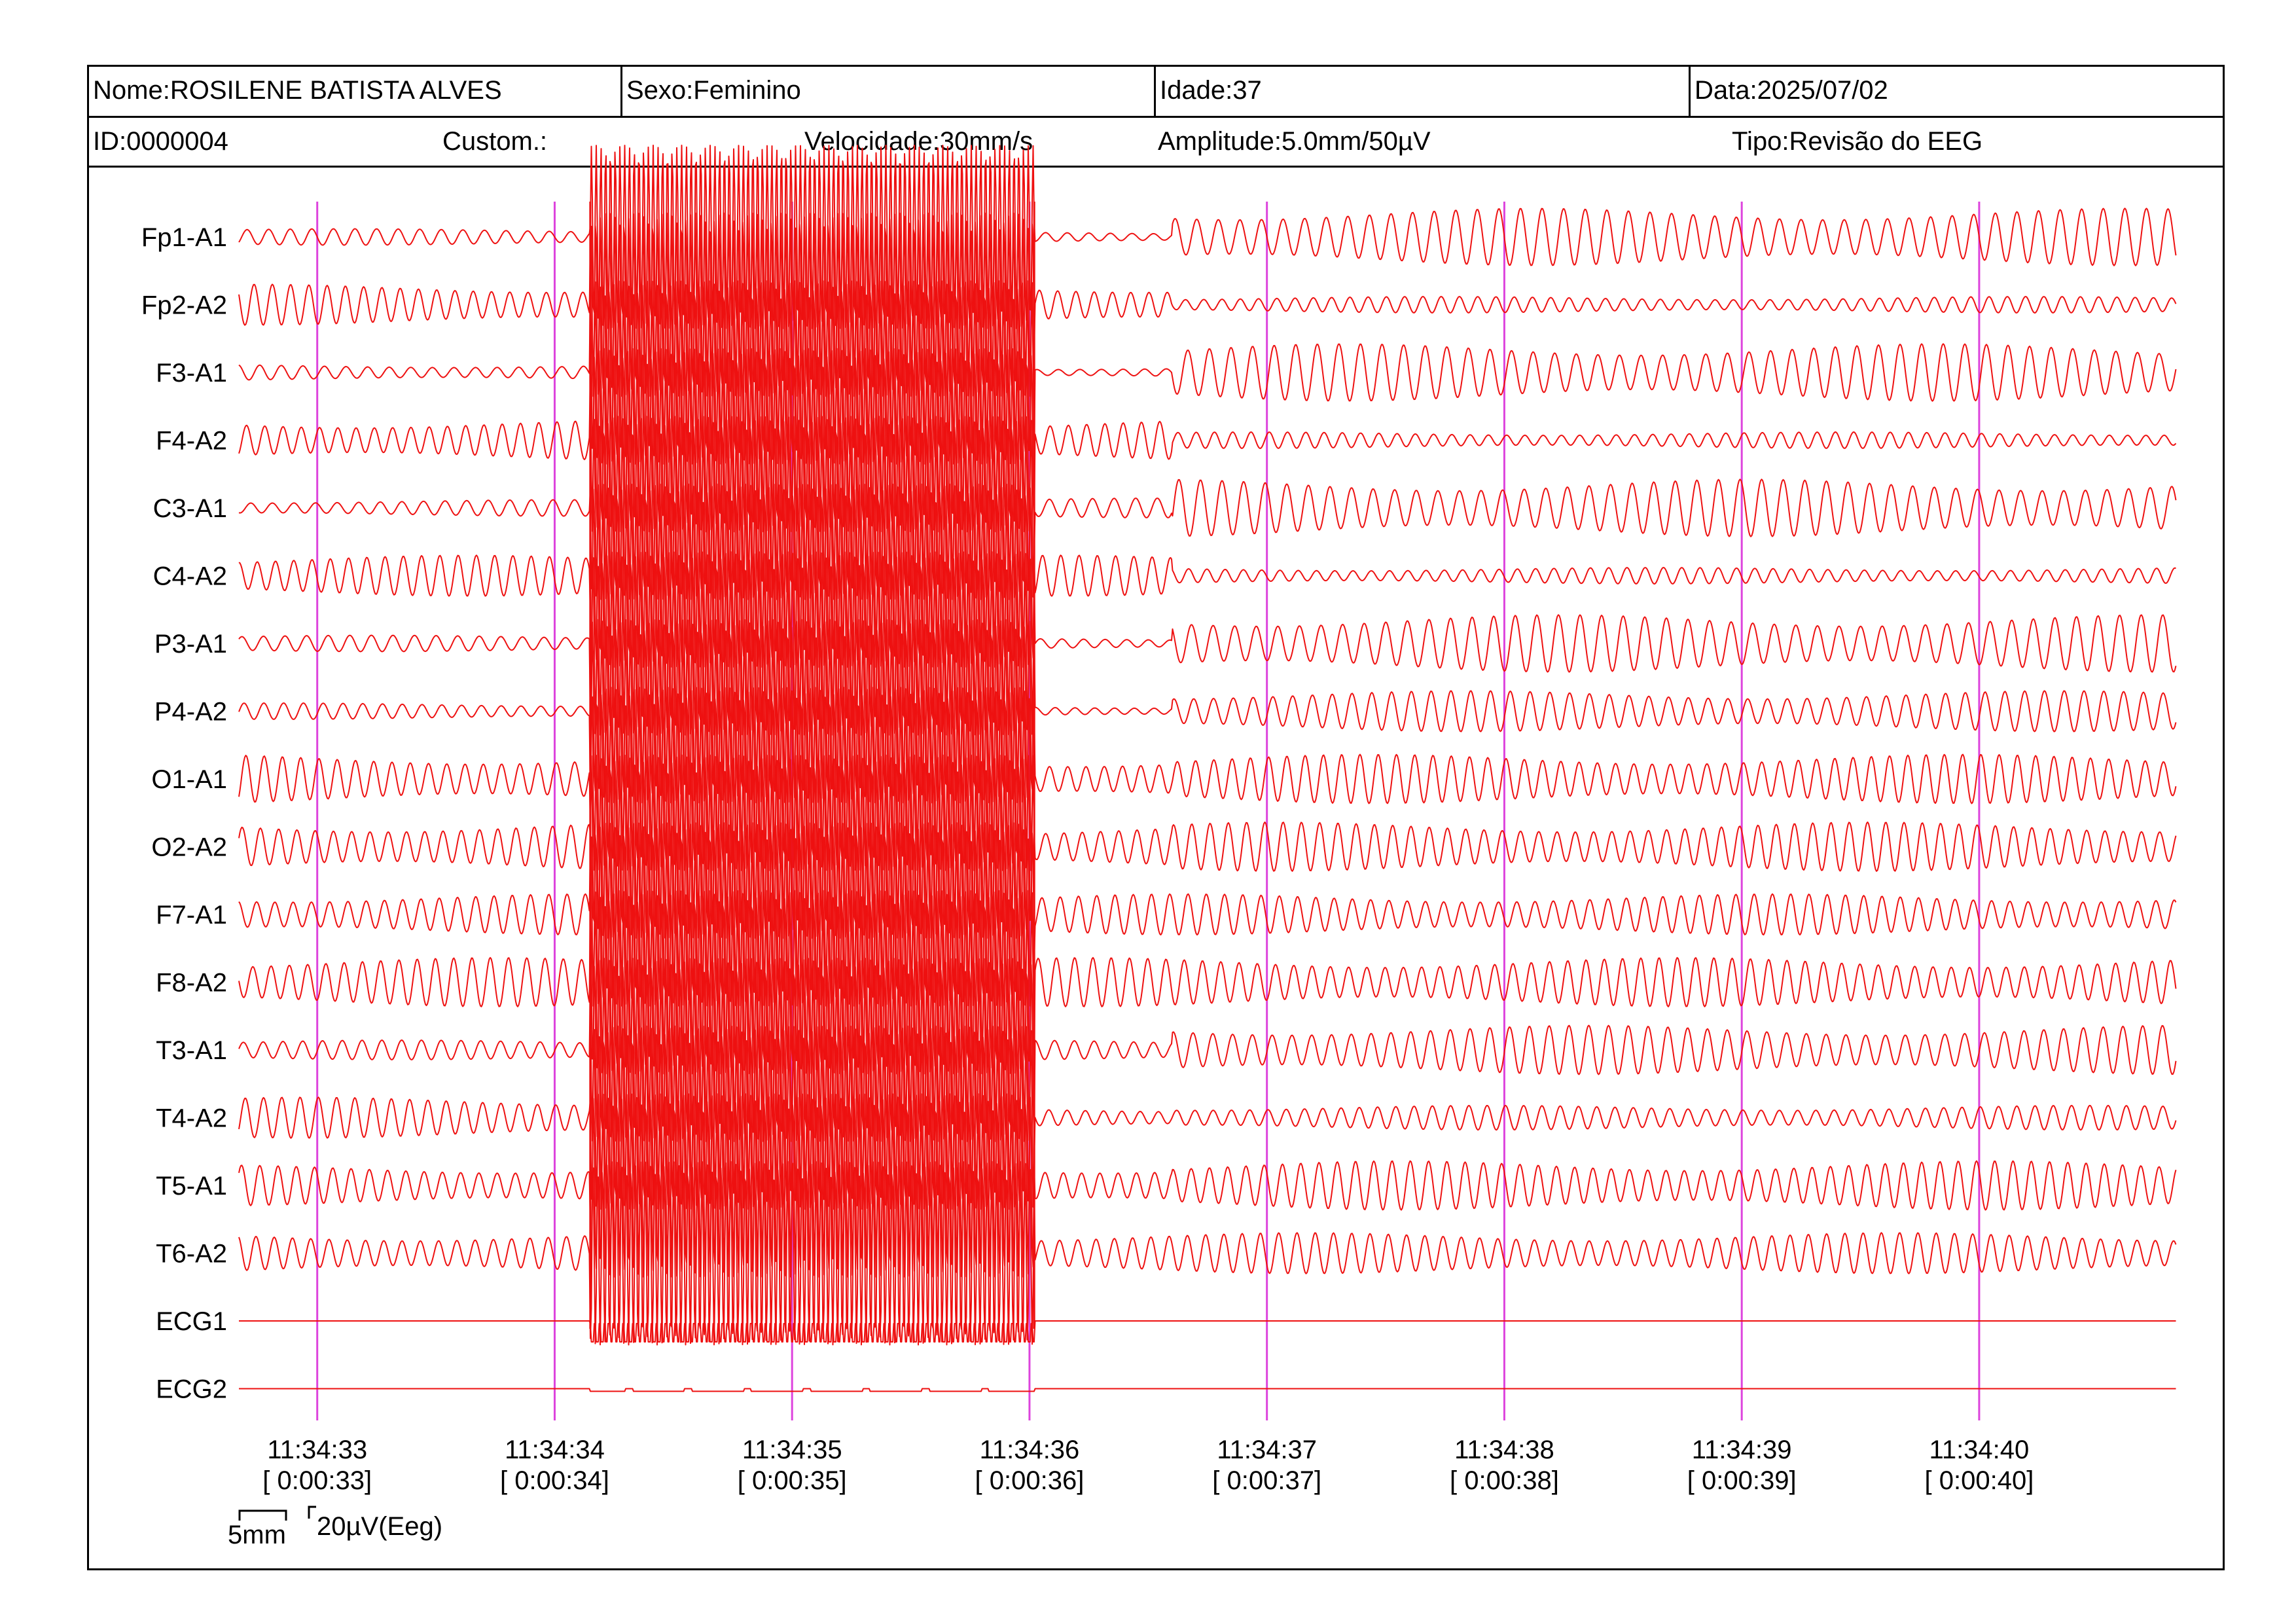  Describe the element at coordinates (1207, 1050) in the screenshot. I see `trace-t3-a1` at that location.